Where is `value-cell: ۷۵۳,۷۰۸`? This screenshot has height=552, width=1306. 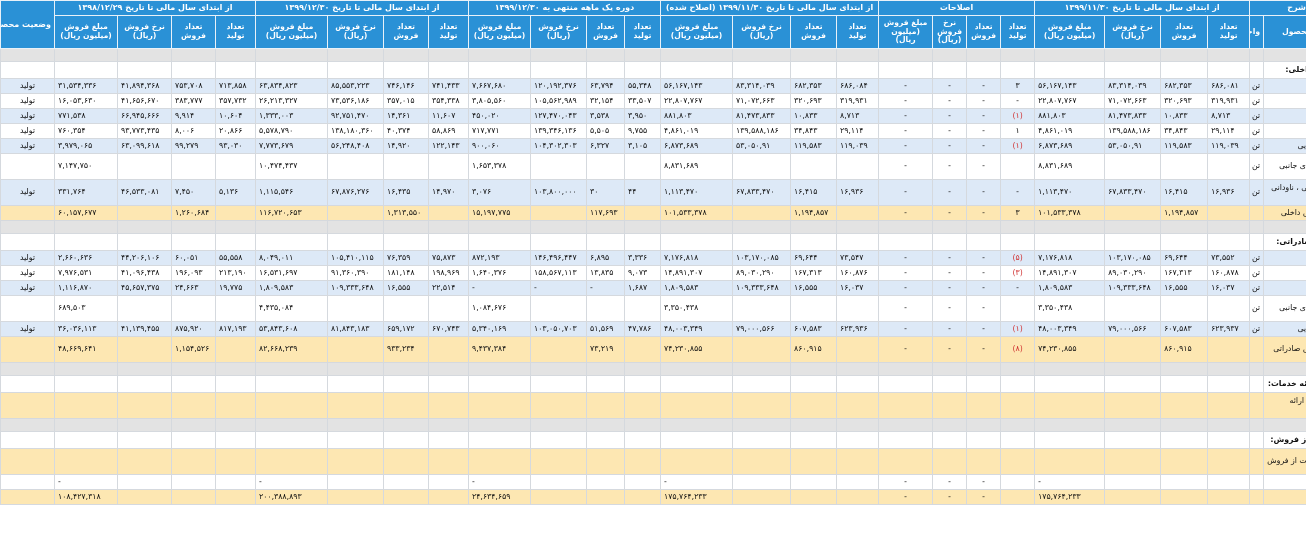
value-cell: ۷۵۳,۷۰۸ is located at coordinates (193, 86).